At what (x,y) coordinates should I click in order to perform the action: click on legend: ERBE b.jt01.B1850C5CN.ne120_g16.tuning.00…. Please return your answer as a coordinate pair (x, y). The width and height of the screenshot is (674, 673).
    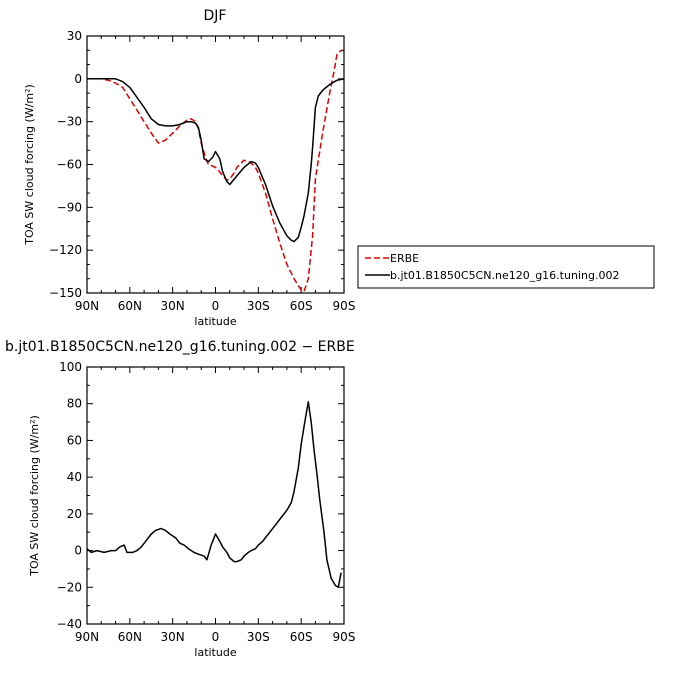
    Looking at the image, I should click on (506, 267).